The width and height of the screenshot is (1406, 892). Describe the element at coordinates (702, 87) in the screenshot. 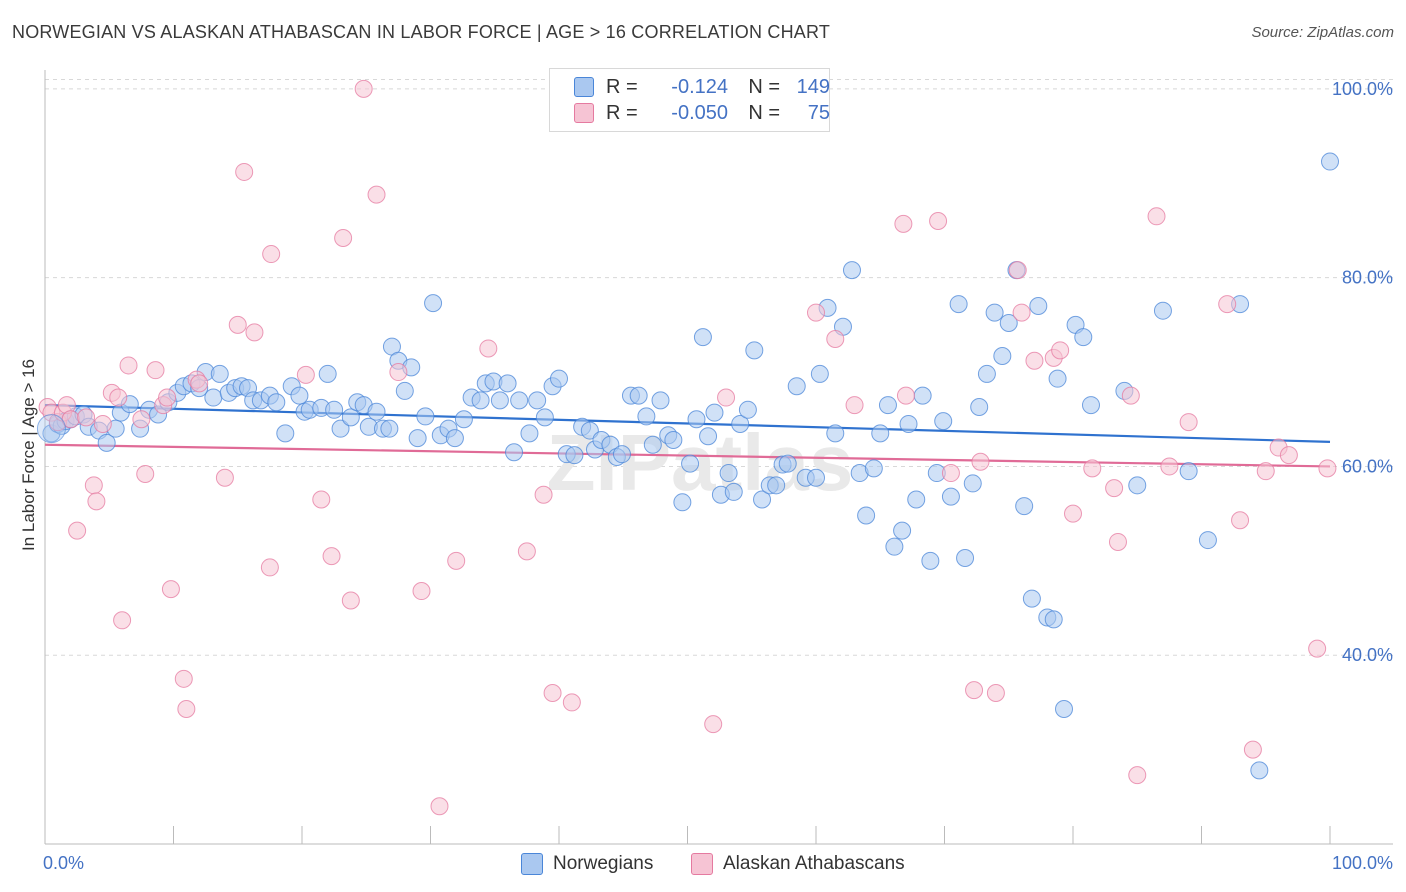

I see `legend-row-norwegians: R = -0.124 N = 149` at that location.